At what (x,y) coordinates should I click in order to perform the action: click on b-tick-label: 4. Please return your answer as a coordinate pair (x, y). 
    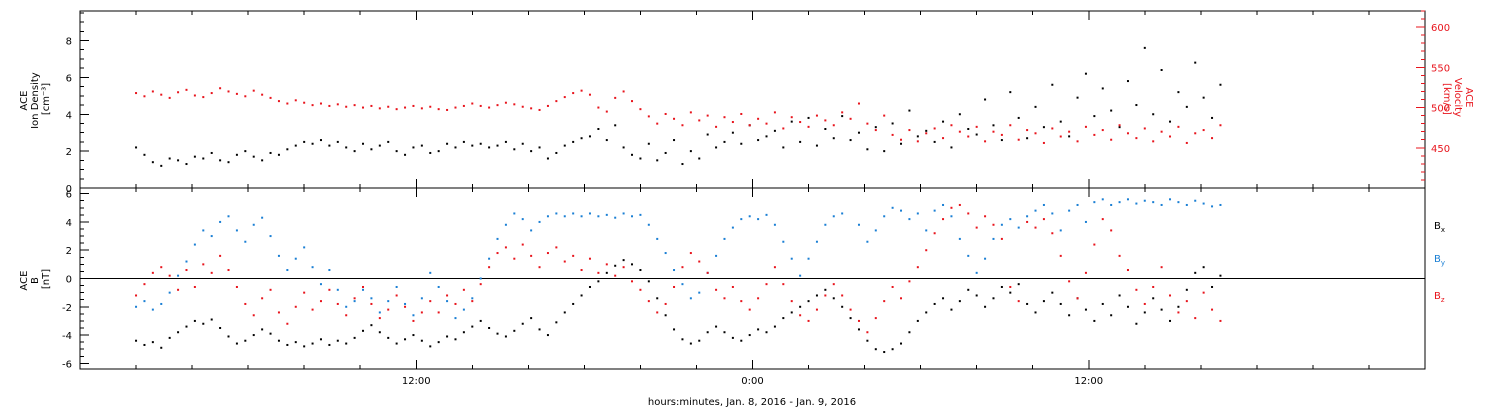
    Looking at the image, I should click on (69, 223).